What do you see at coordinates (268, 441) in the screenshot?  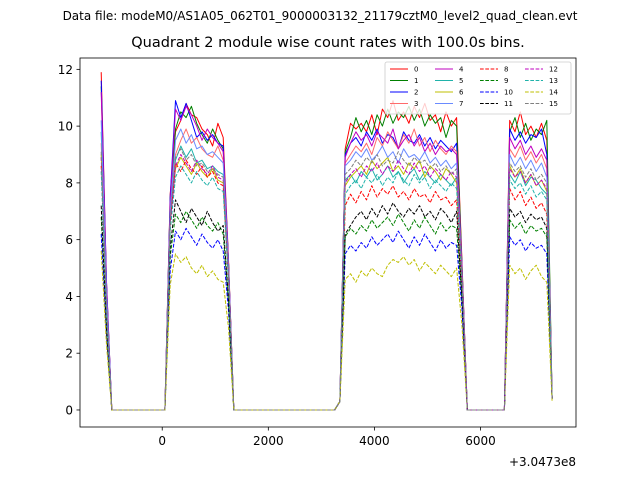 I see `x-tick-label: 2000` at bounding box center [268, 441].